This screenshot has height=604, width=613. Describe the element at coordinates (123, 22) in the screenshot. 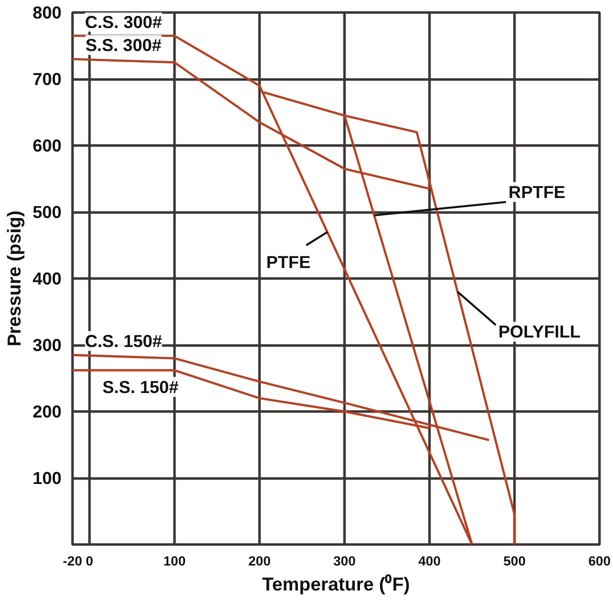

I see `annotation: C.S. 300#` at that location.